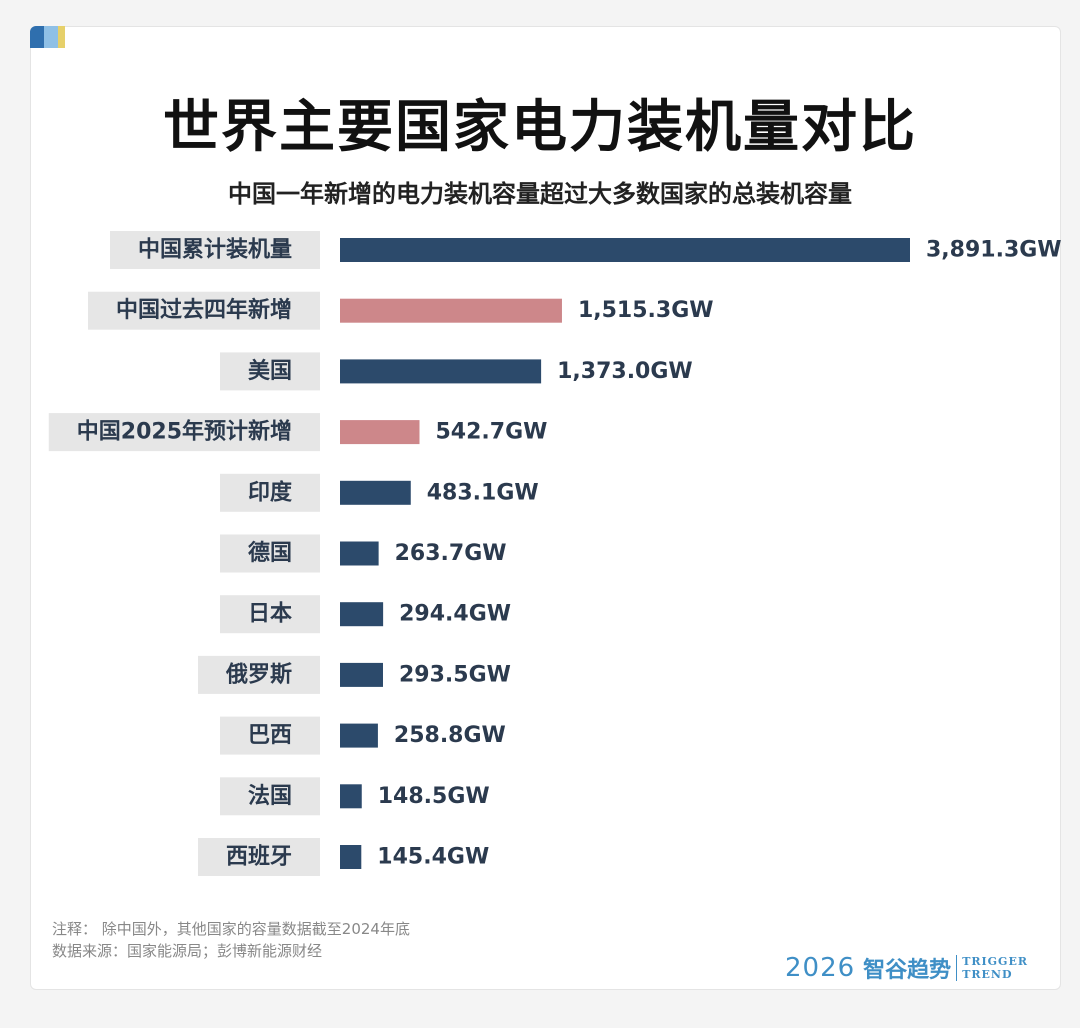 This screenshot has width=1080, height=1028. I want to click on value-label: 258.8GW, so click(450, 735).